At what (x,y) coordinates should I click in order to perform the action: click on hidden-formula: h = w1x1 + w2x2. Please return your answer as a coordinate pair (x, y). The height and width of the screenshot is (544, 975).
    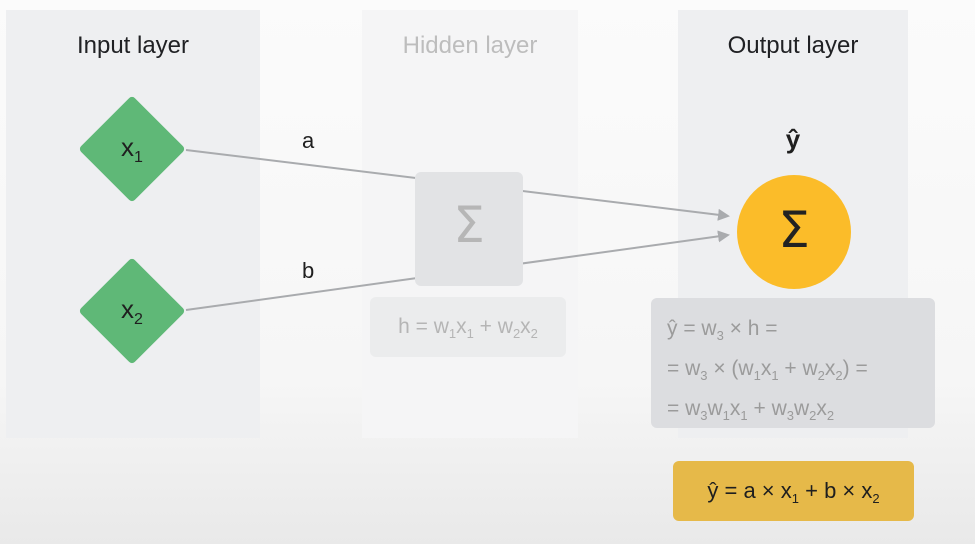
    Looking at the image, I should click on (468, 327).